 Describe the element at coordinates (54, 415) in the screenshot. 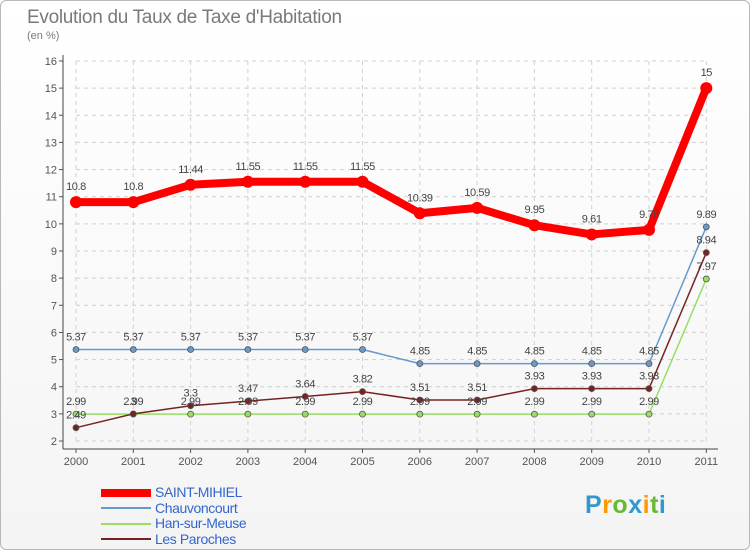

I see `y-tick-label: 3` at that location.